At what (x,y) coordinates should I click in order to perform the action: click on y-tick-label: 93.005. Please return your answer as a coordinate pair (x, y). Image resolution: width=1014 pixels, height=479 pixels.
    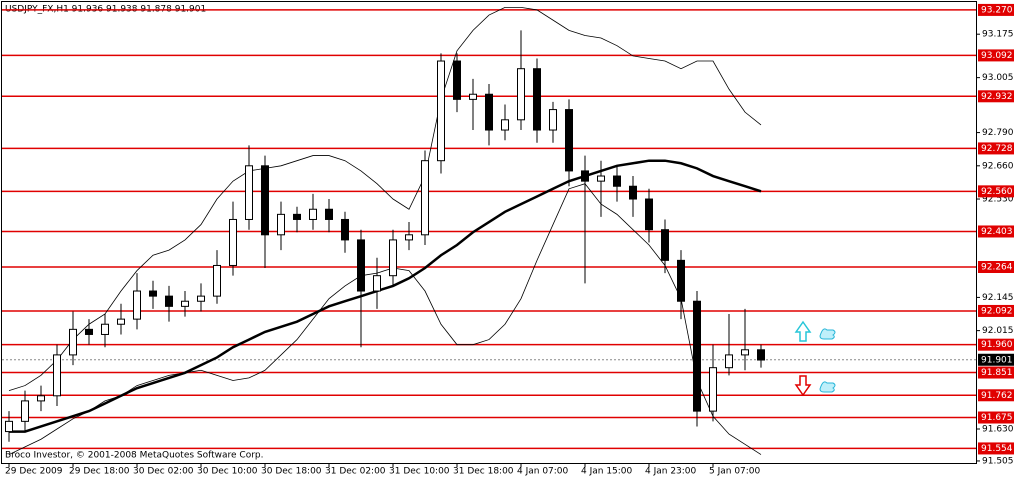
    Looking at the image, I should click on (998, 78).